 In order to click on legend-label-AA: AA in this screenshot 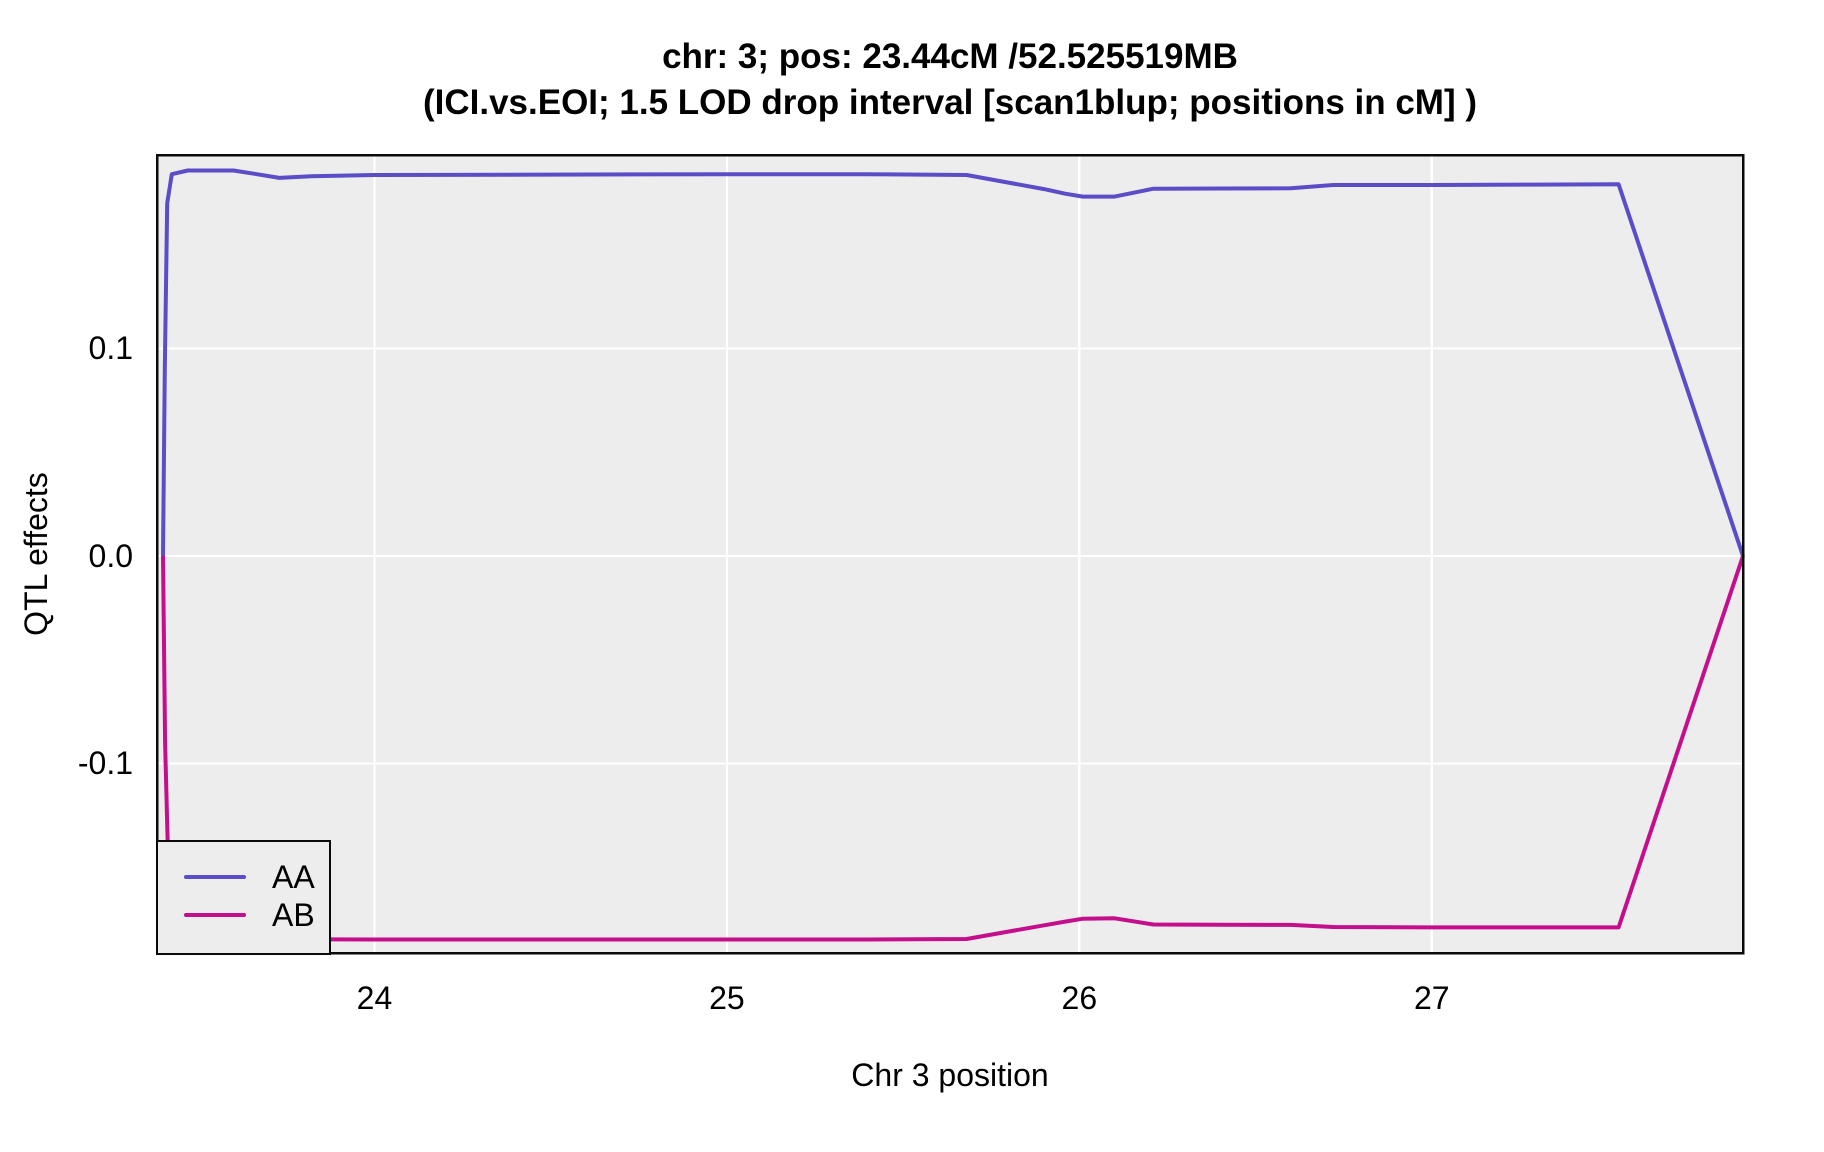, I will do `click(293, 876)`.